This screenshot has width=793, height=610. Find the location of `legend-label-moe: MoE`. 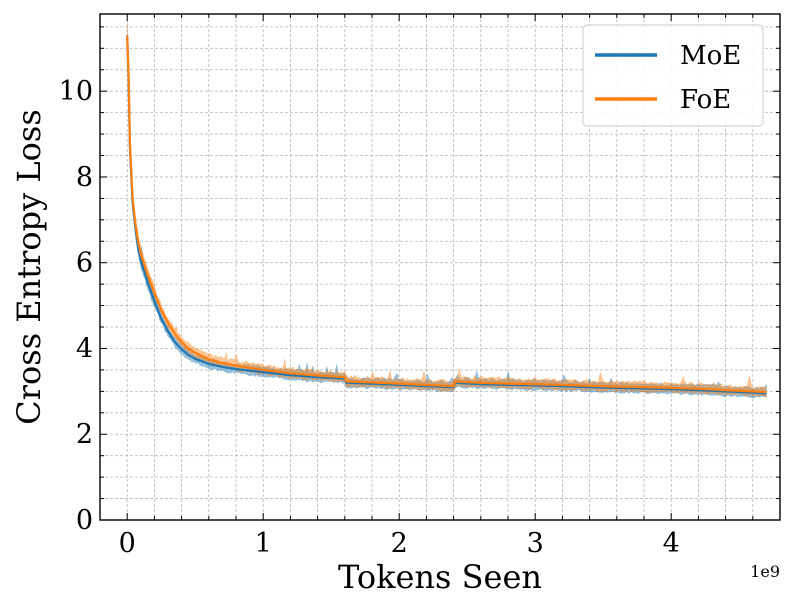

legend-label-moe: MoE is located at coordinates (710, 56).